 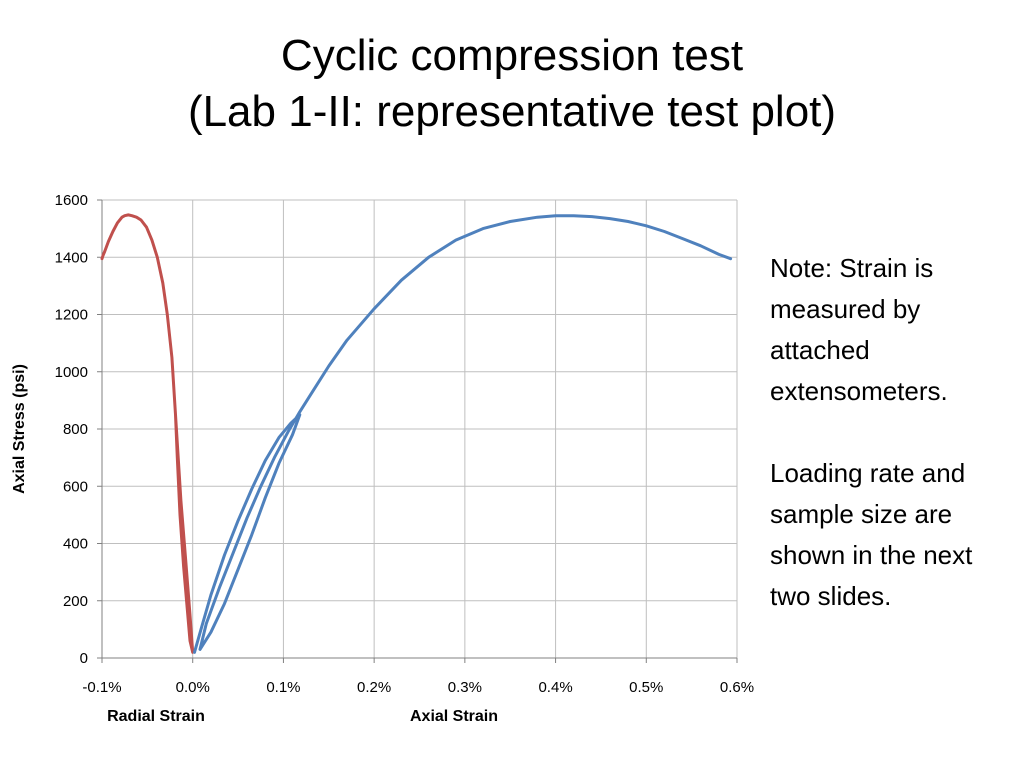 What do you see at coordinates (75, 601) in the screenshot?
I see `y-tick-label: 200` at bounding box center [75, 601].